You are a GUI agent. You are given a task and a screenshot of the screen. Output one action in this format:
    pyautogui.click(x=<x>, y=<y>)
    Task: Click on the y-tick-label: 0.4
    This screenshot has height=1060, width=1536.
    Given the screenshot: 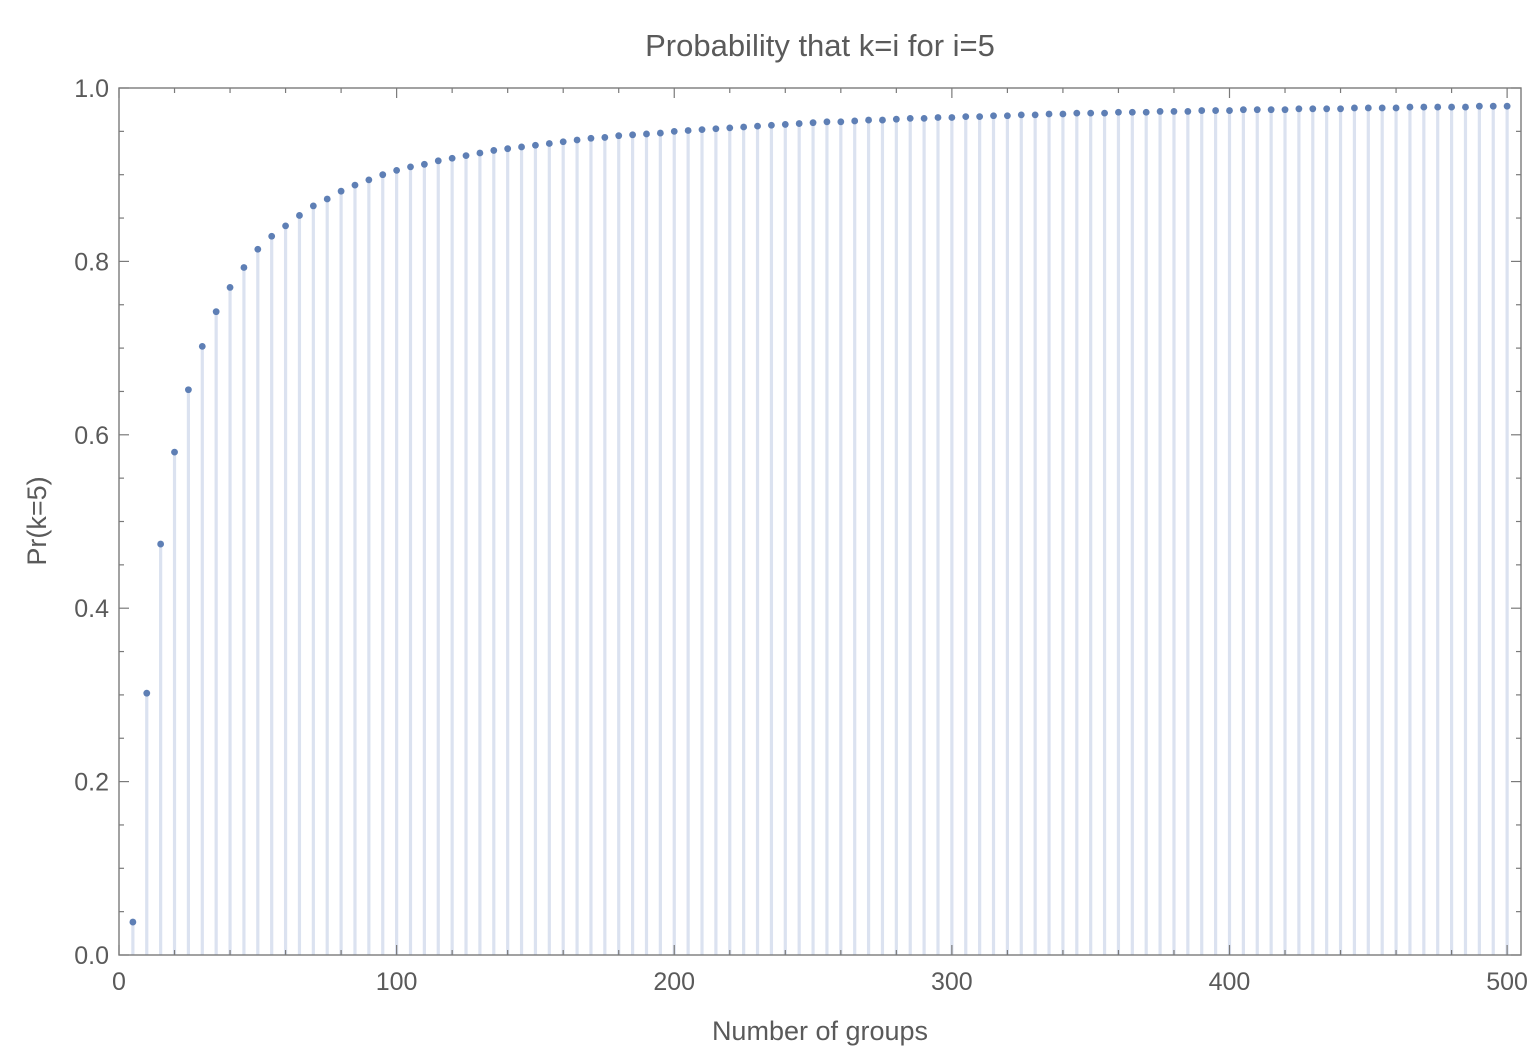 What is the action you would take?
    pyautogui.click(x=91, y=609)
    